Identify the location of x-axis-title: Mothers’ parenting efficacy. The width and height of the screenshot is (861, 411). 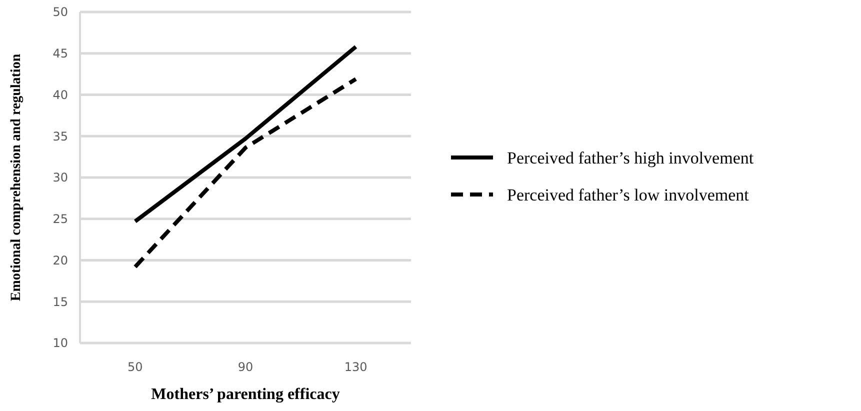
(245, 394).